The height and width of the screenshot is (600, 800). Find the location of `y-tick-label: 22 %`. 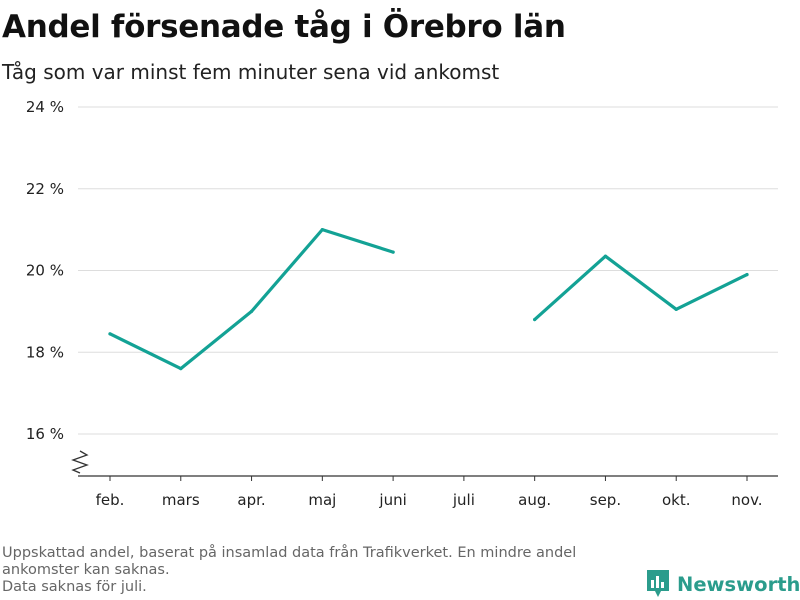

y-tick-label: 22 % is located at coordinates (45, 189).